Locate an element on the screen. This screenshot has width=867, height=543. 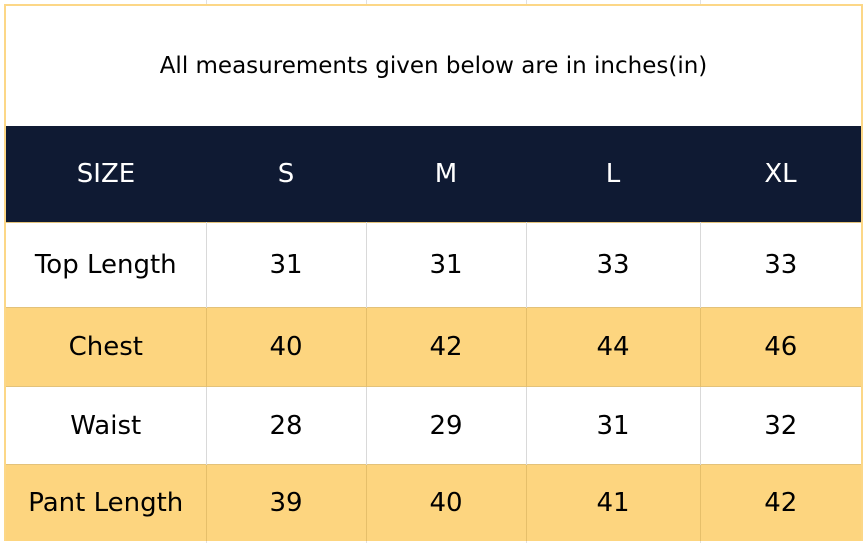
row-label: Chest is located at coordinates (106, 347).